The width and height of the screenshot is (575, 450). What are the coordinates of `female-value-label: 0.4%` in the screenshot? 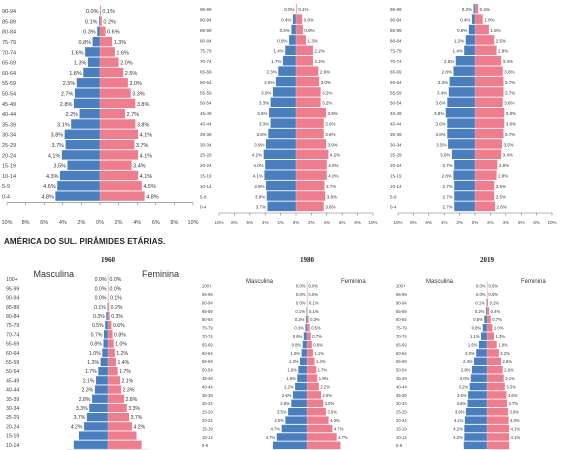 It's located at (485, 9).